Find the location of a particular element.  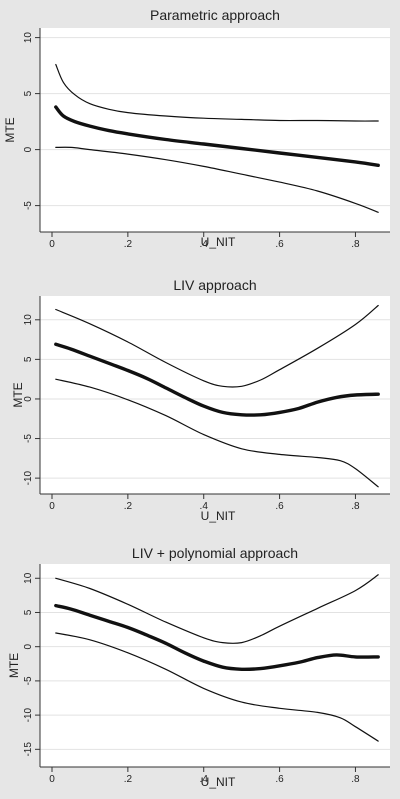

chart-title: LIV + polynomial approach is located at coordinates (215, 553).